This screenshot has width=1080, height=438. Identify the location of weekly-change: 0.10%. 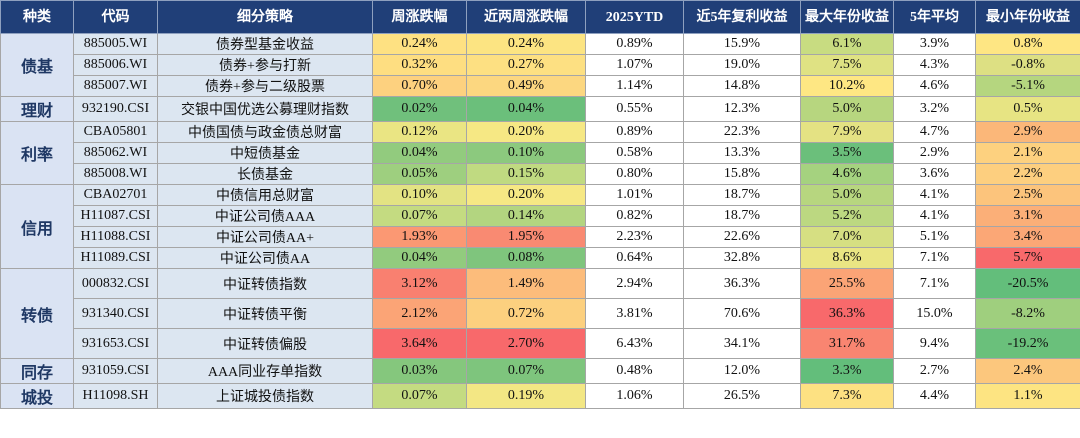
(419, 195).